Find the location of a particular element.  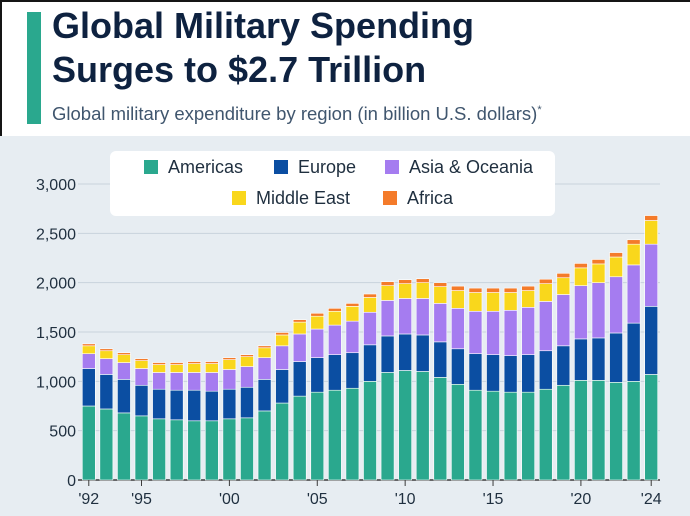

legend-box is located at coordinates (332, 183).